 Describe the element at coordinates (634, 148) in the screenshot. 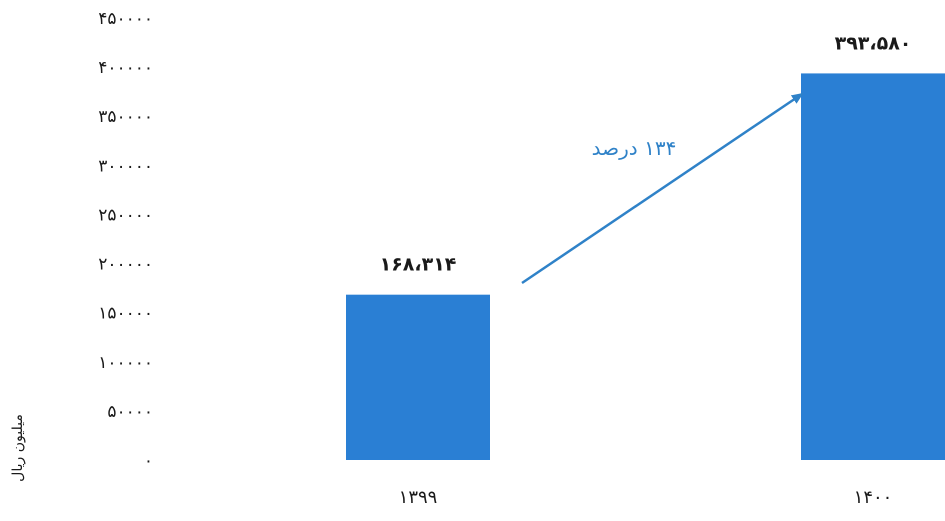

I see `growth-annotation-text: ۱۳۴ درصد` at that location.